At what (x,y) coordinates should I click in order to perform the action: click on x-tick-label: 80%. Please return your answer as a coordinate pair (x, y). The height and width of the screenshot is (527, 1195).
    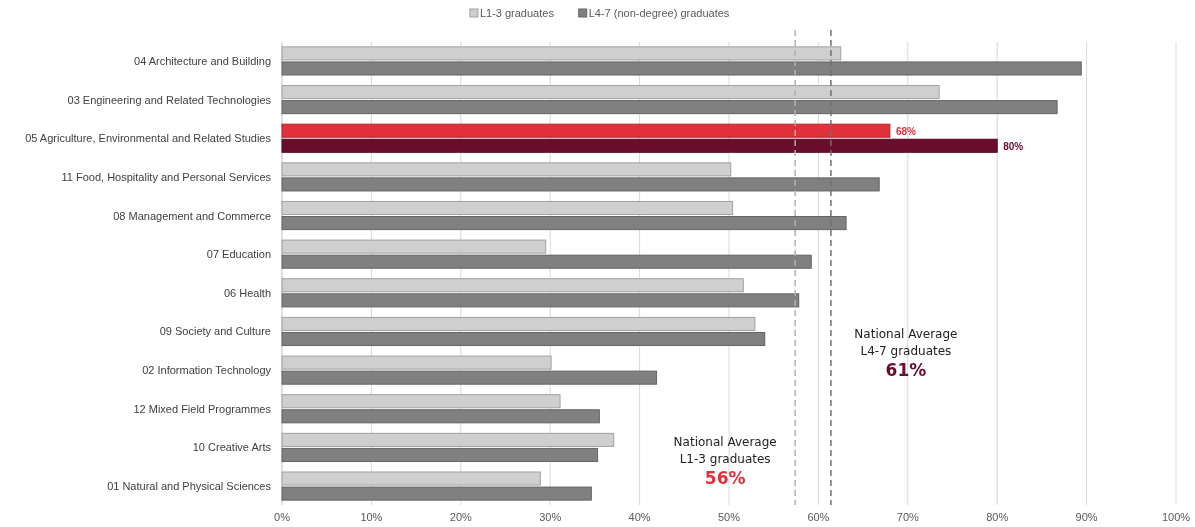
    Looking at the image, I should click on (997, 517).